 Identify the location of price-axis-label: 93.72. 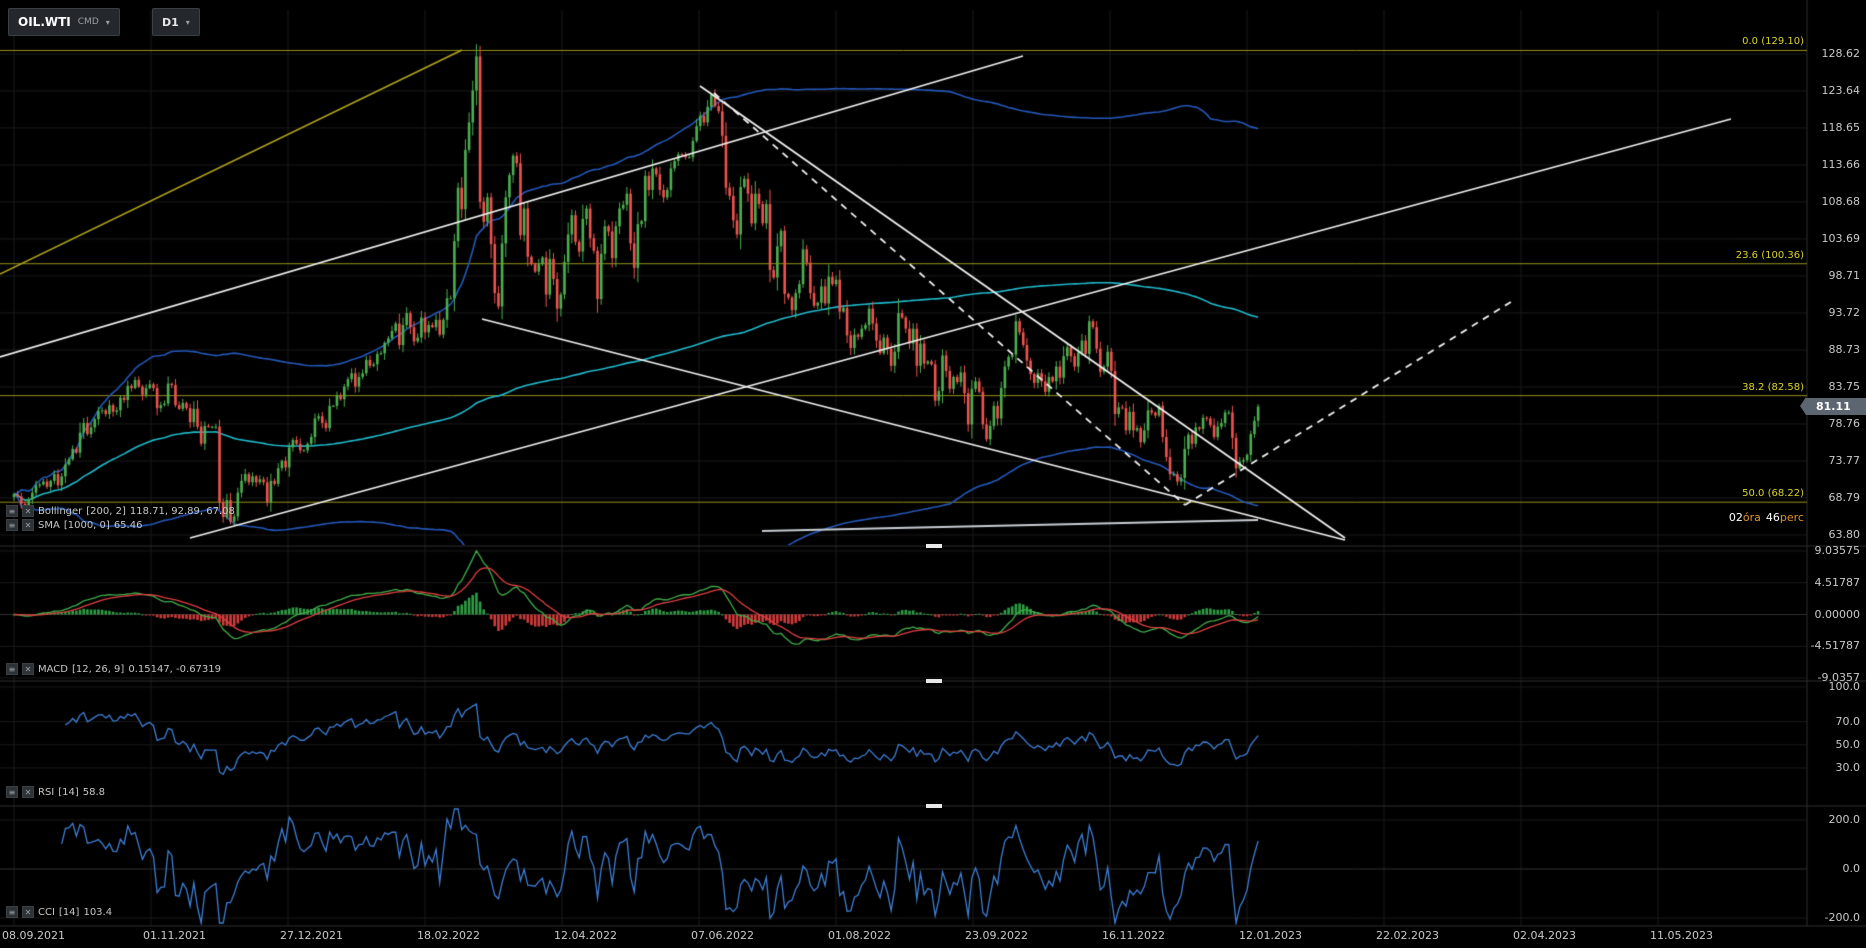
(1844, 312).